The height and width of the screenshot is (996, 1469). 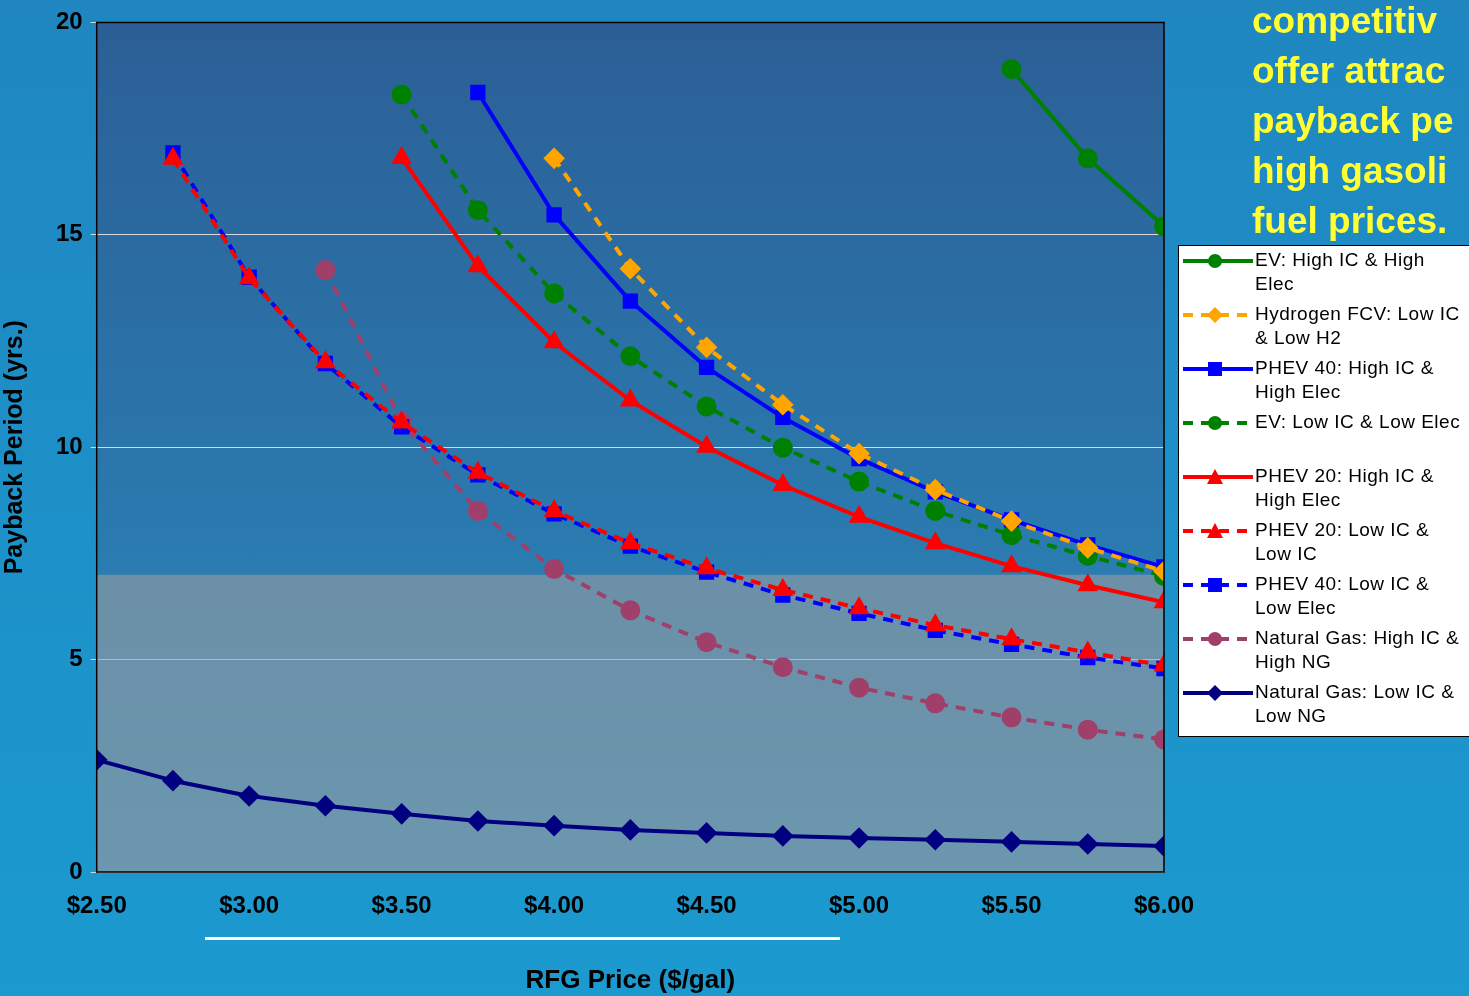 I want to click on y-tick-label: 20, so click(x=69, y=21).